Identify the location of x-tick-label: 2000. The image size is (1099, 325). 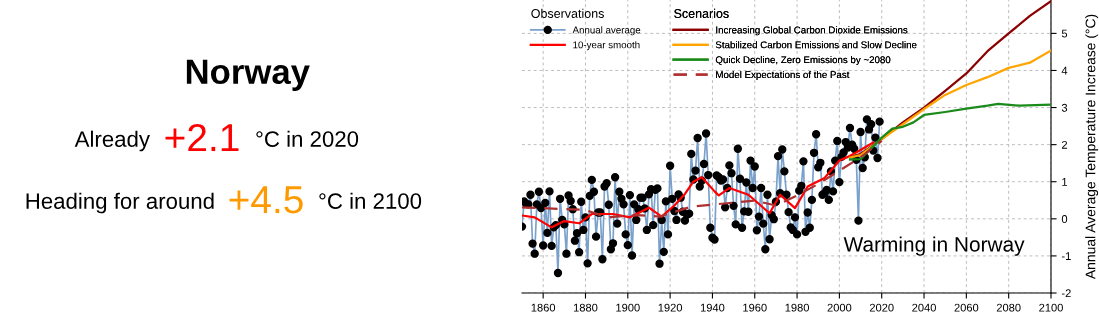
(839, 307).